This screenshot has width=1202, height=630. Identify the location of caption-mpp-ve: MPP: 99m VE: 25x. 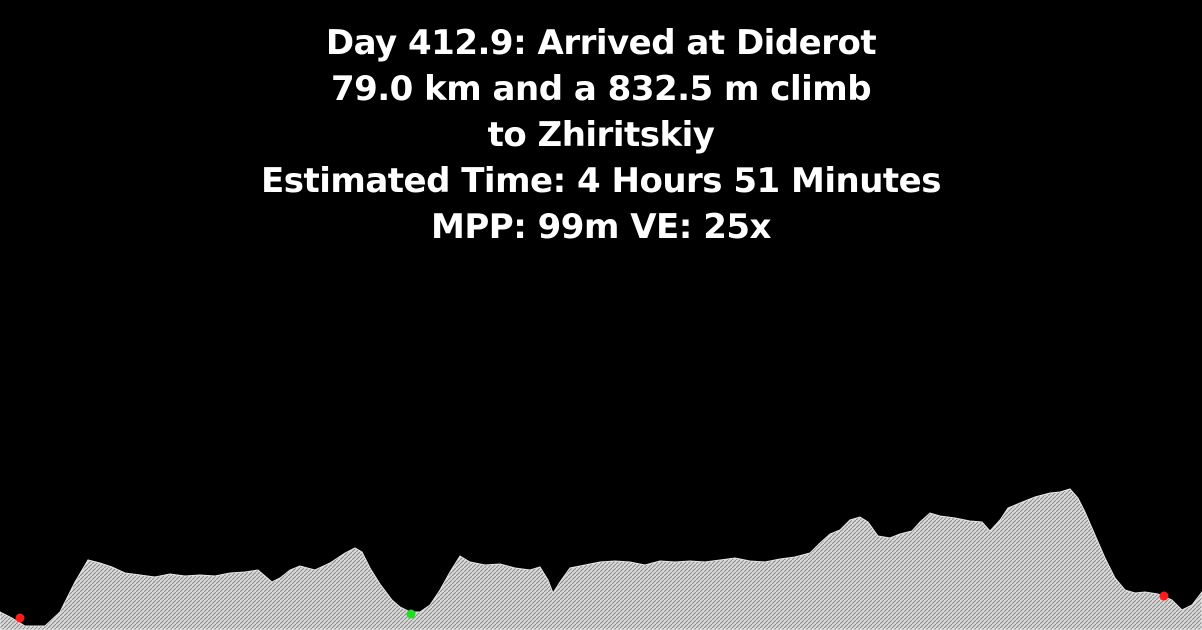
(601, 227).